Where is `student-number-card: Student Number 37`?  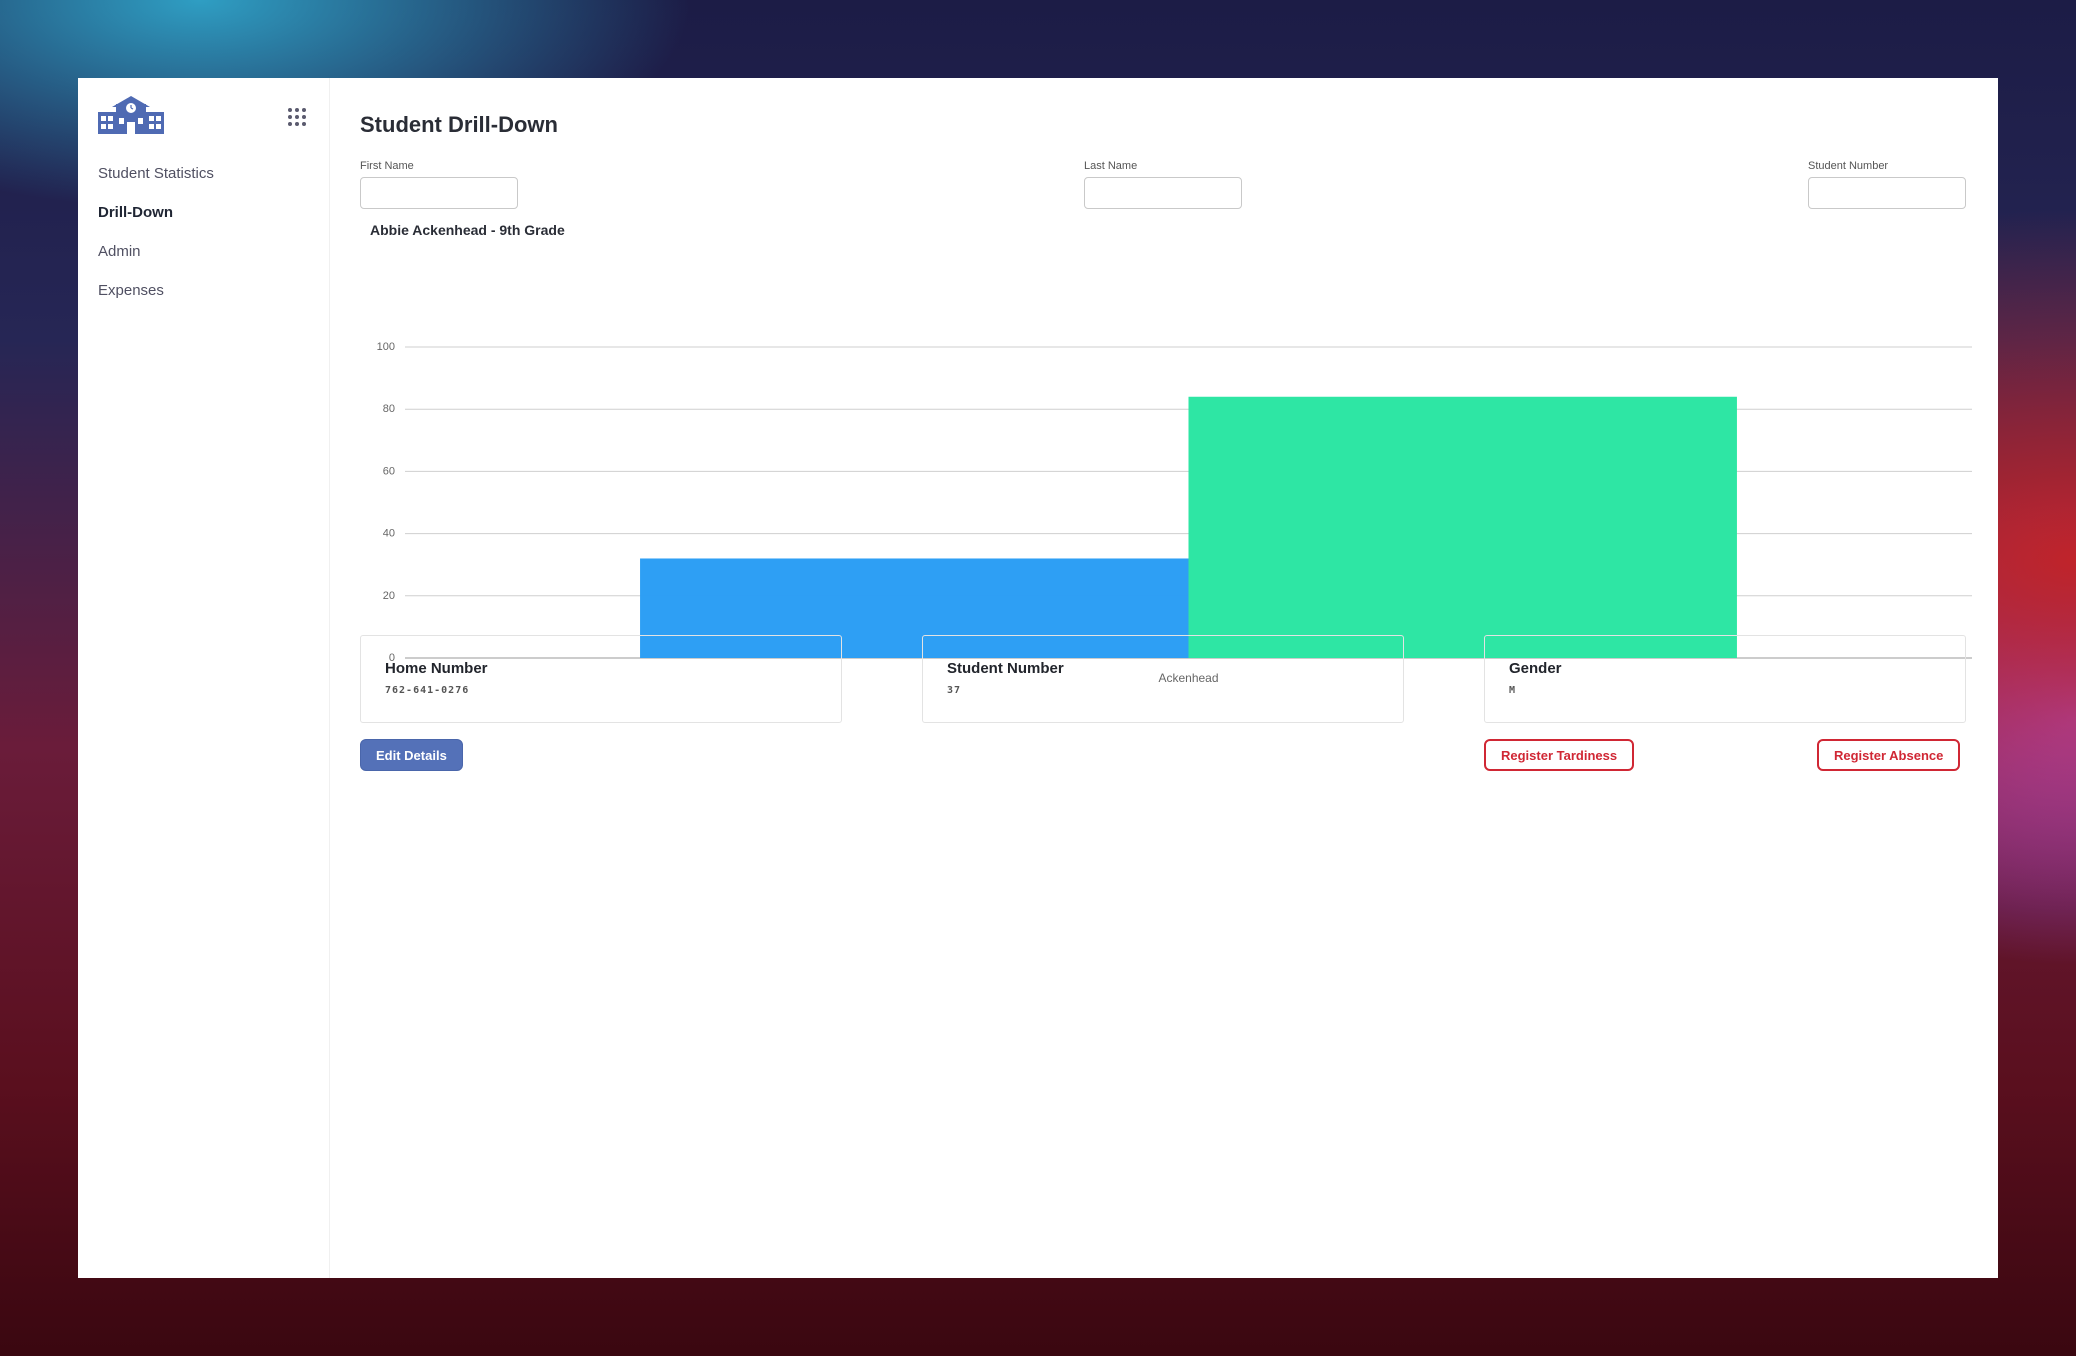
student-number-card: Student Number 37 is located at coordinates (1163, 679).